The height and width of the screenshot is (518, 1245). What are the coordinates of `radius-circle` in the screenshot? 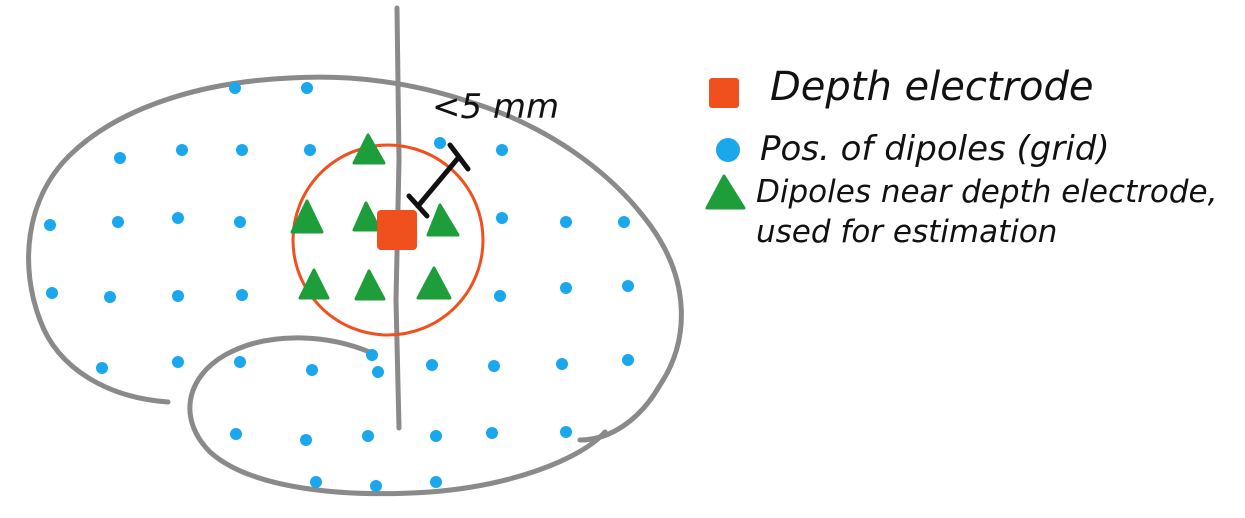 It's located at (388, 240).